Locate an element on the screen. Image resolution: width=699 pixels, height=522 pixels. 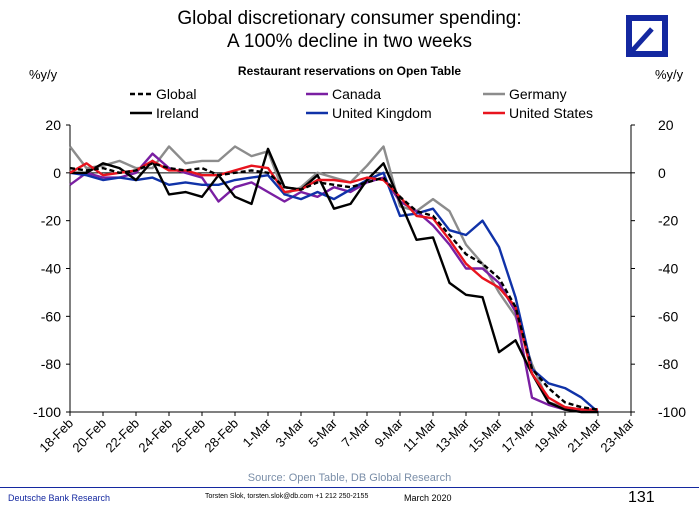
footer-brand: Deutsche Bank Research is located at coordinates (59, 498).